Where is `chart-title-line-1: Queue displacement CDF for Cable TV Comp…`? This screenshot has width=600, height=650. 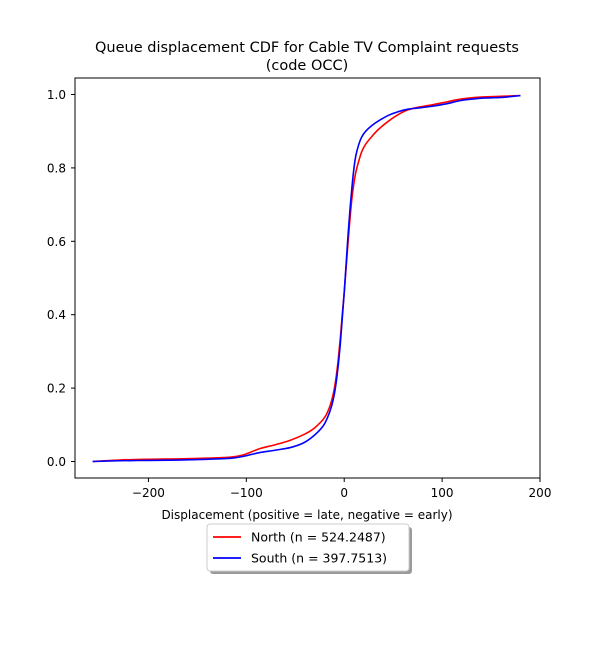
chart-title-line-1: Queue displacement CDF for Cable TV Comp… is located at coordinates (307, 48).